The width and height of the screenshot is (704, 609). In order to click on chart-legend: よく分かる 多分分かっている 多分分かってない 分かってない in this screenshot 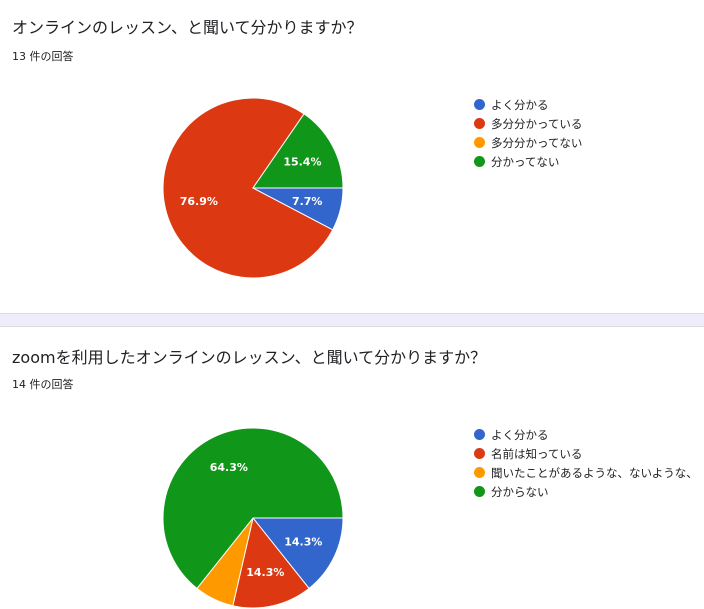, I will do `click(528, 133)`.